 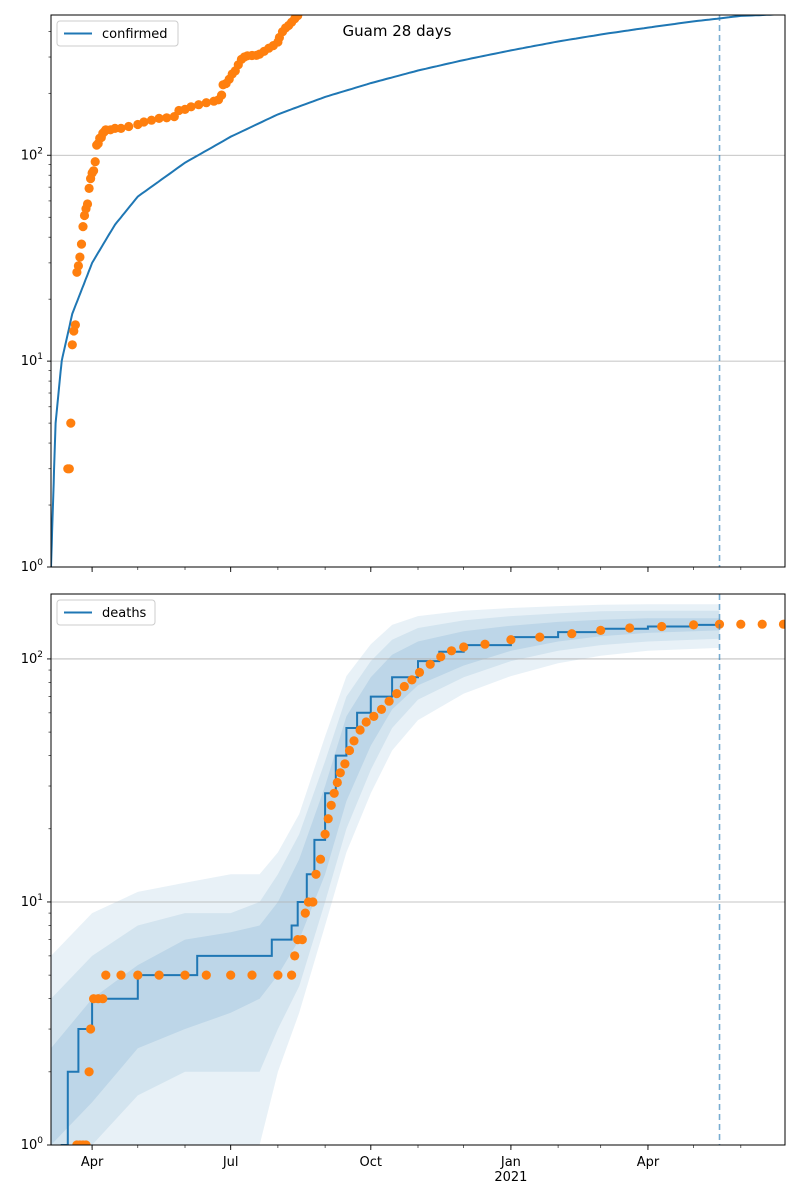 I want to click on x-tick-label: Oct, so click(x=371, y=1162).